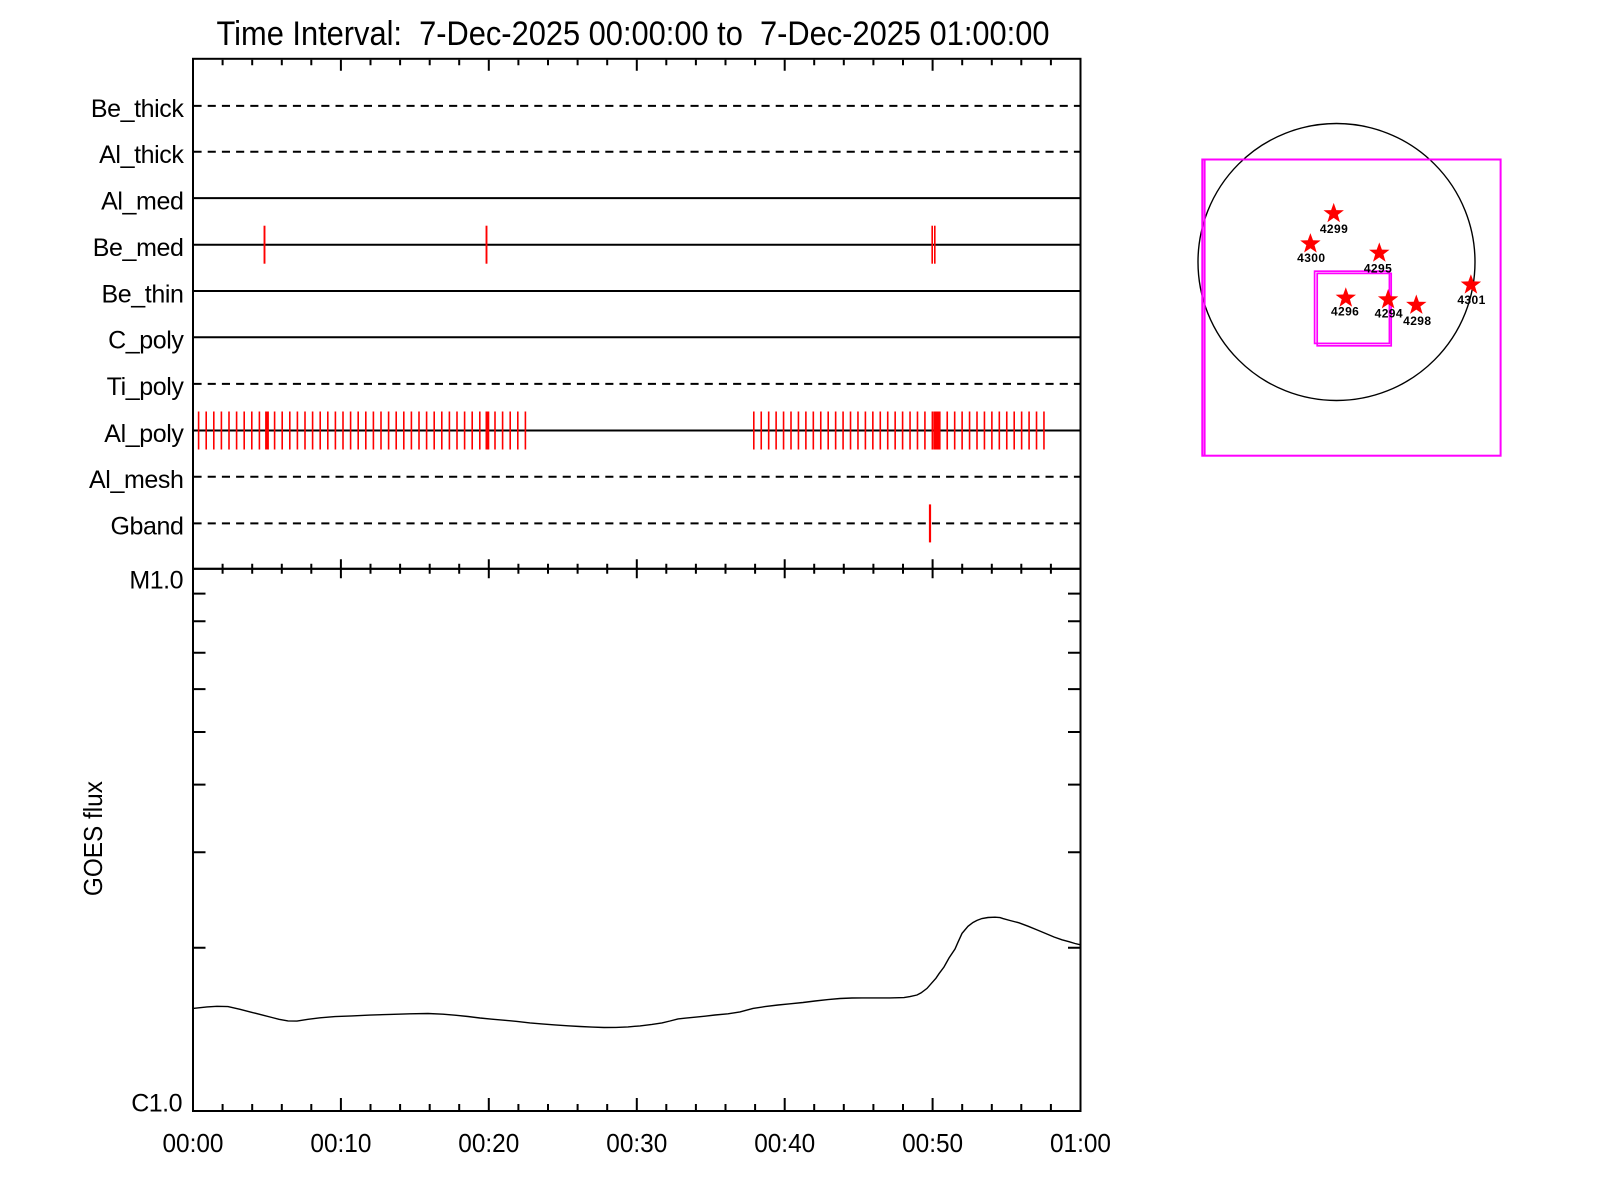 Image resolution: width=1600 pixels, height=1200 pixels. What do you see at coordinates (144, 434) in the screenshot?
I see `svg-text: Al_poly` at bounding box center [144, 434].